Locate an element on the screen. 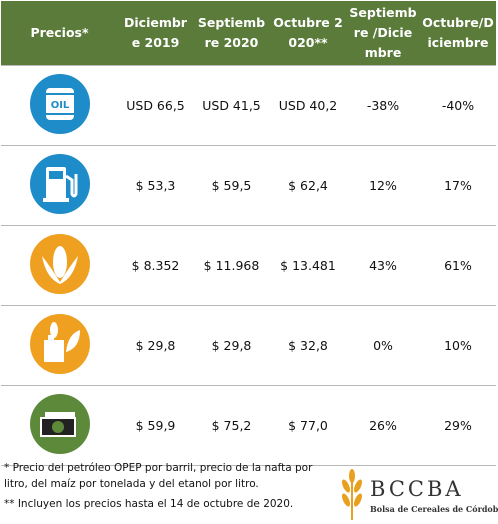 Image resolution: width=498 pixels, height=524 pixels. cell: 10% is located at coordinates (458, 345).